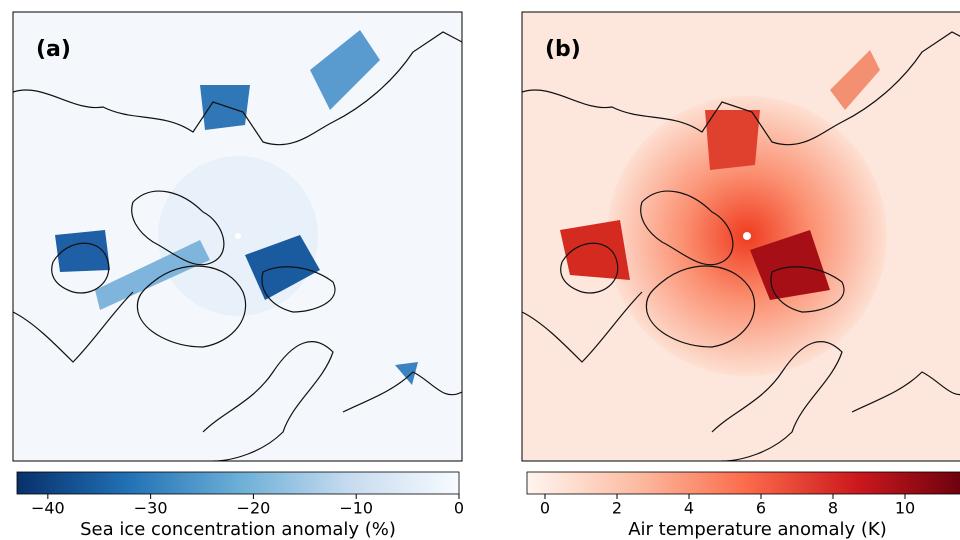 The height and width of the screenshot is (540, 960). I want to click on tick-label: −30, so click(151, 508).